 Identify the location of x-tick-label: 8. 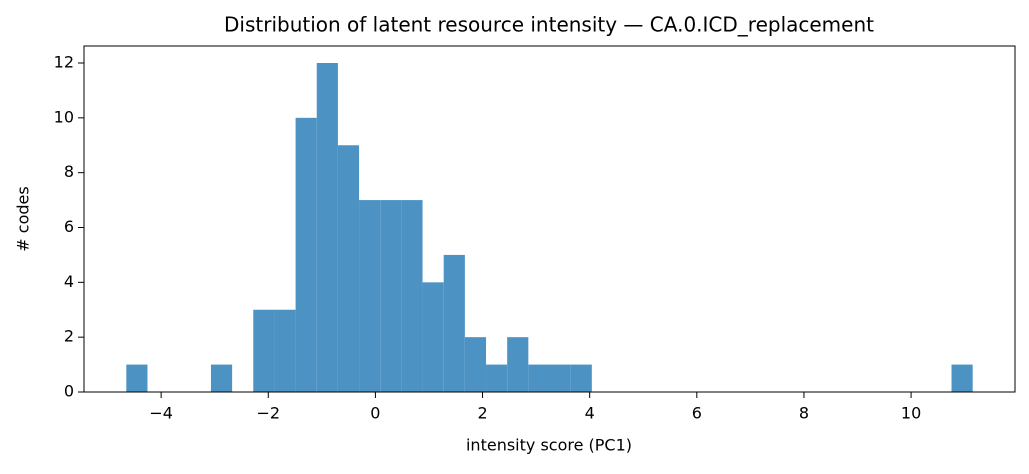
(804, 413).